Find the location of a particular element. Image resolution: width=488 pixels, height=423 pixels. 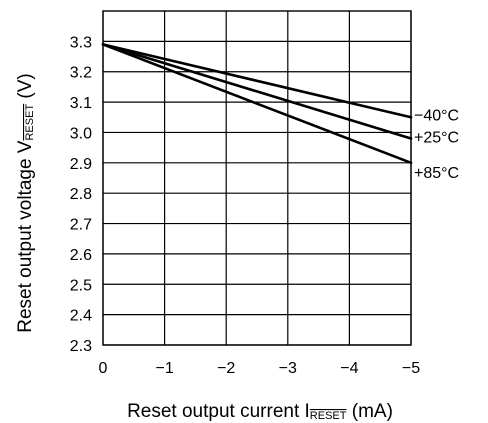

series-label: +85°C is located at coordinates (436, 173).